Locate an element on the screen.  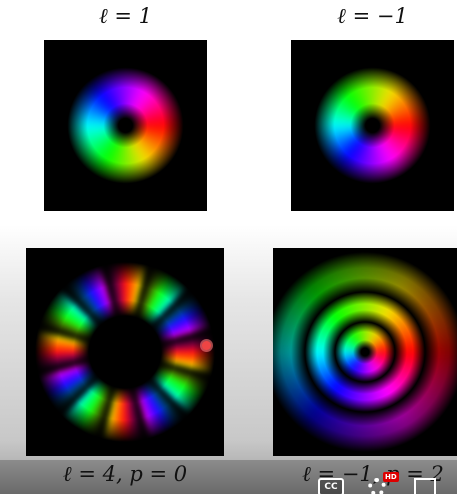
panel-label: ℓ = −1 is located at coordinates (372, 16).